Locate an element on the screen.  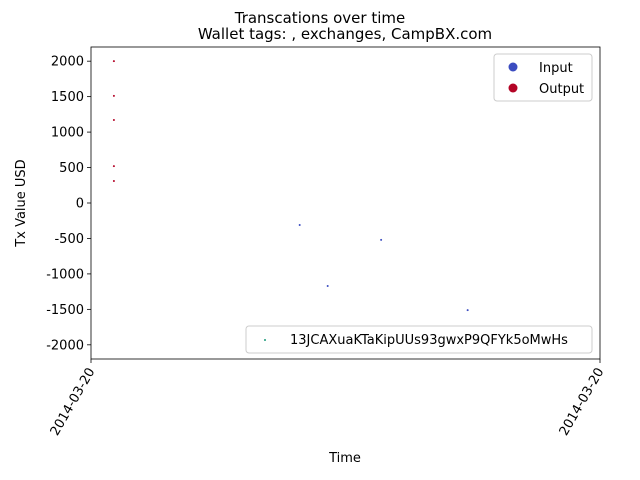
y-tick-label: -1500 is located at coordinates (65, 310).